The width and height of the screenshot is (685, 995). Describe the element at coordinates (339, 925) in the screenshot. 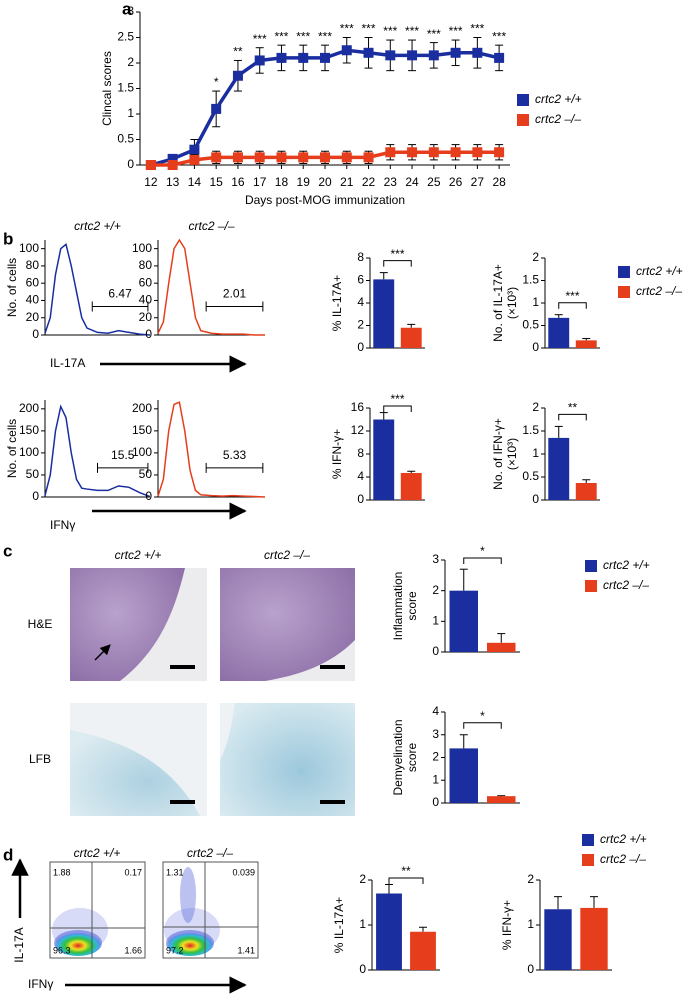

I see `y-axis-label: % IL-17A+` at that location.